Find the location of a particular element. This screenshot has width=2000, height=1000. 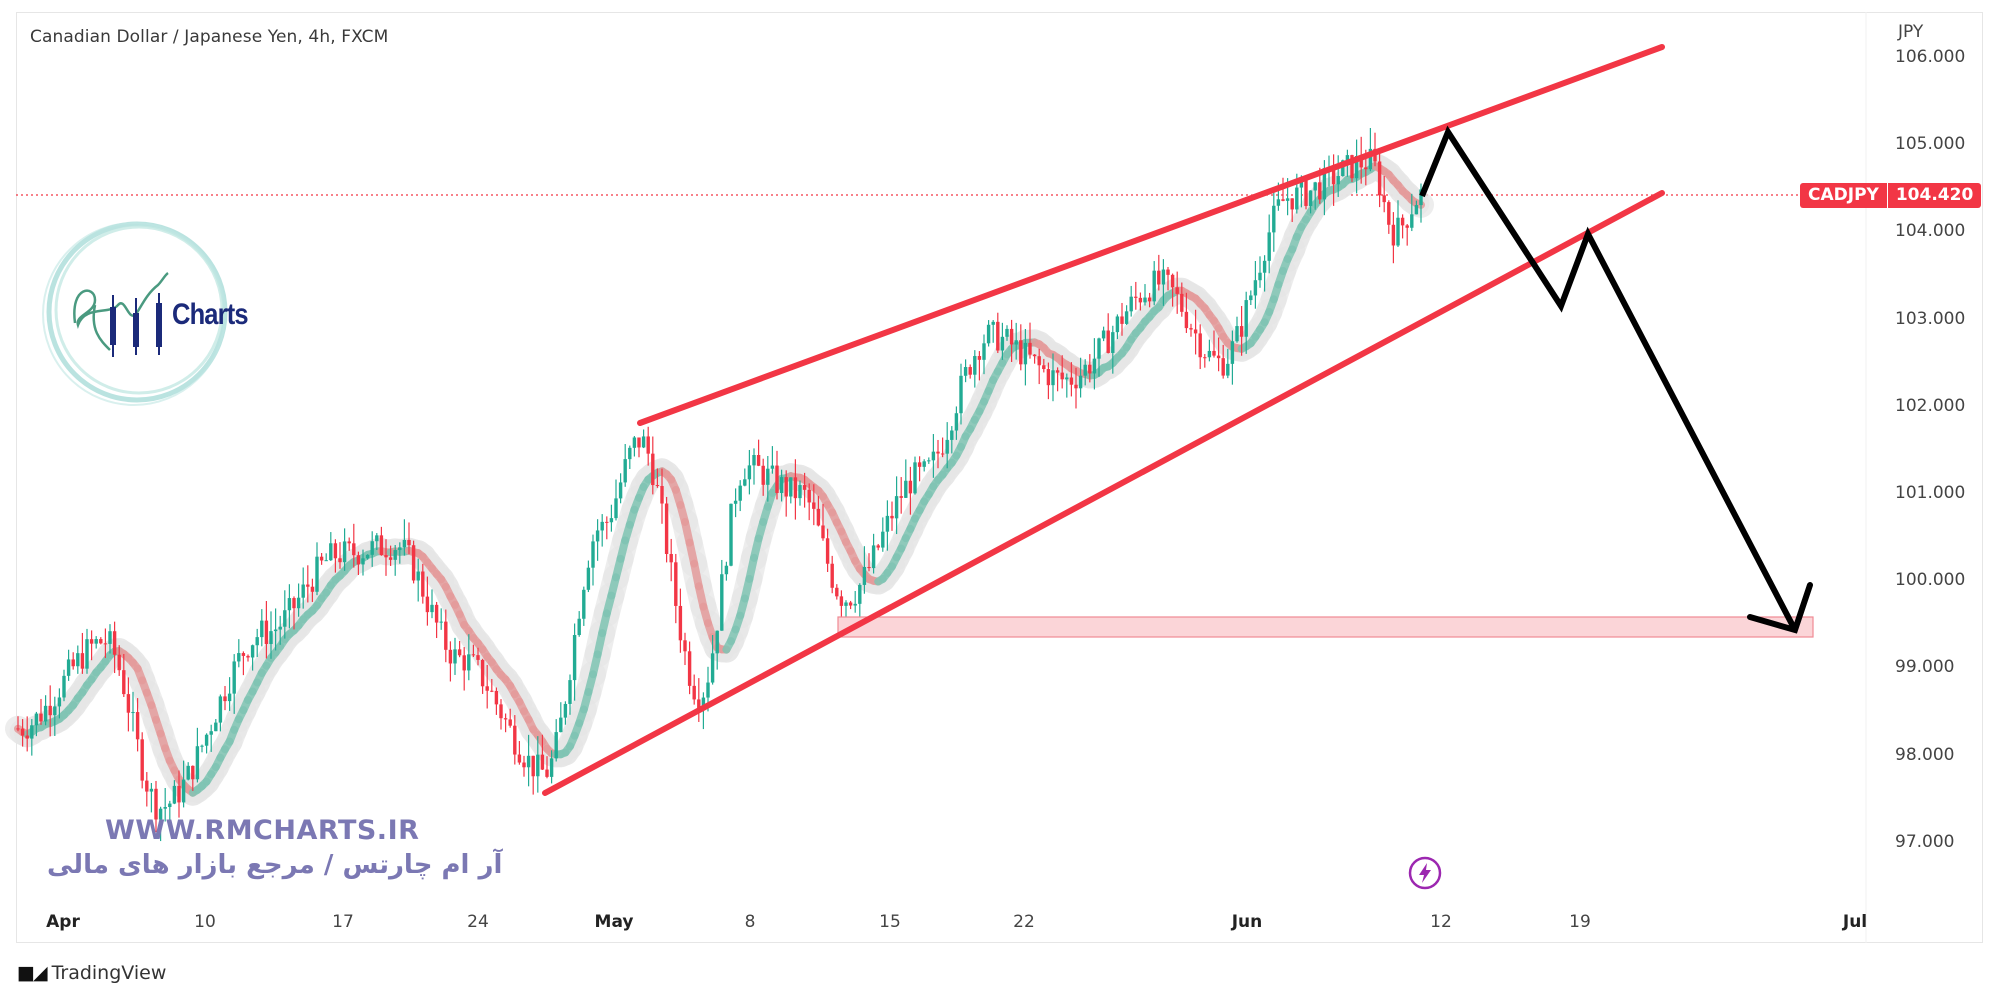

time-tick: 8 is located at coordinates (750, 922).